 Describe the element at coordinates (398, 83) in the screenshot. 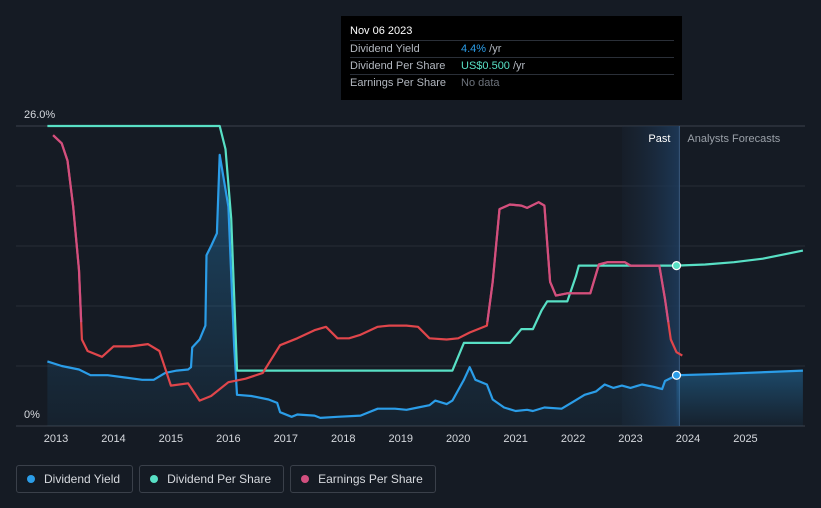

I see `tooltip-label: Earnings Per Share` at that location.